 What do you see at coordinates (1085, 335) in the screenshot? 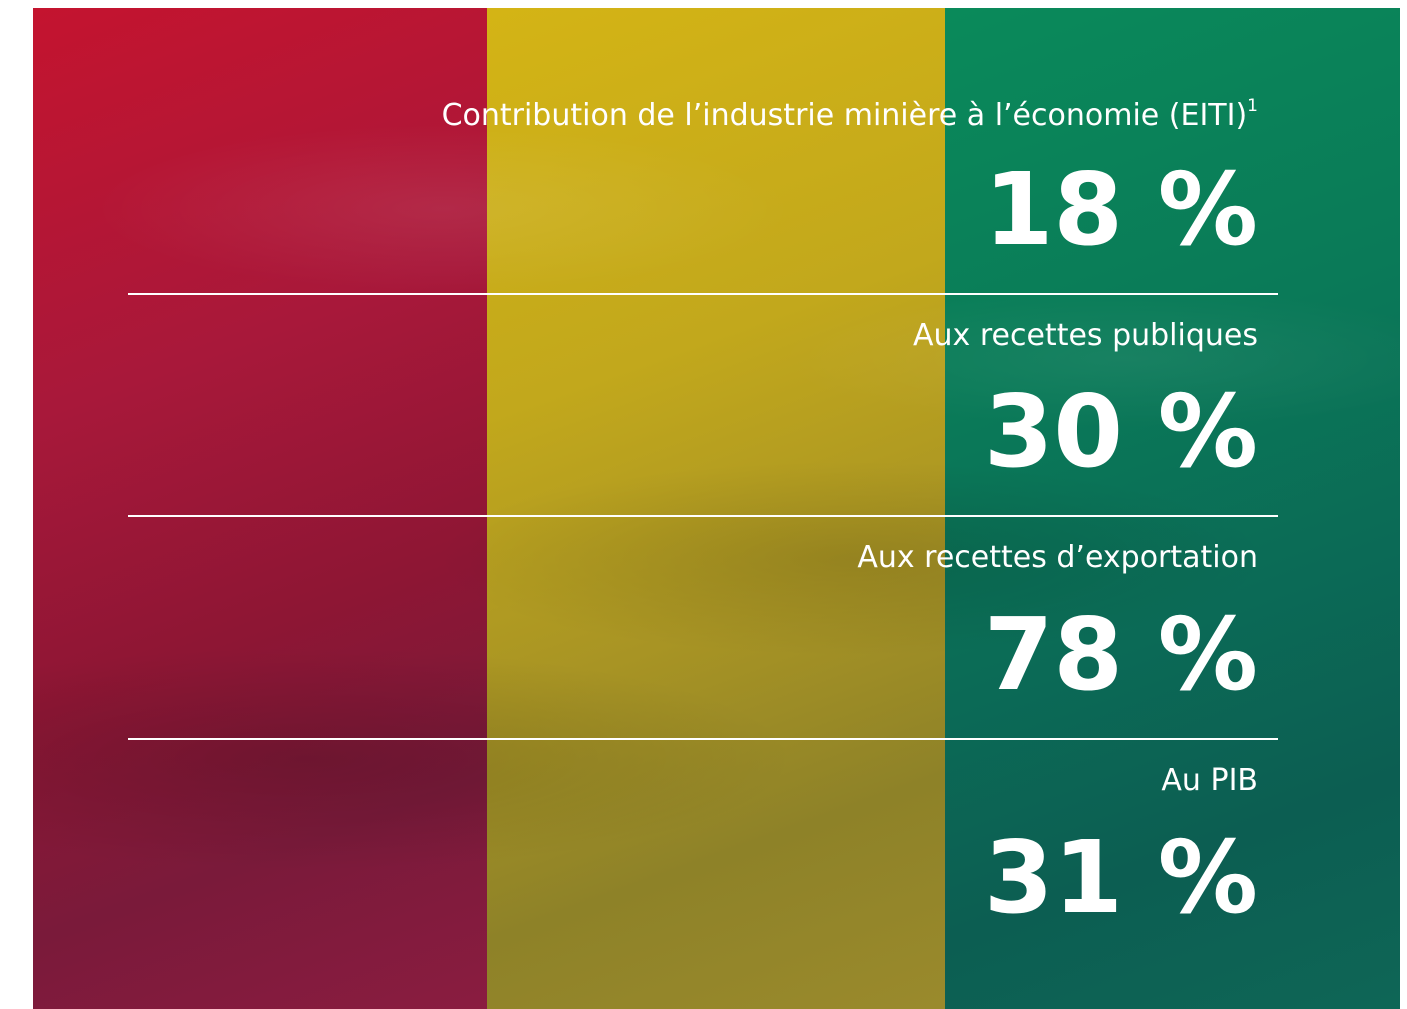
I see `stat-label: Aux recettes publiques` at bounding box center [1085, 335].